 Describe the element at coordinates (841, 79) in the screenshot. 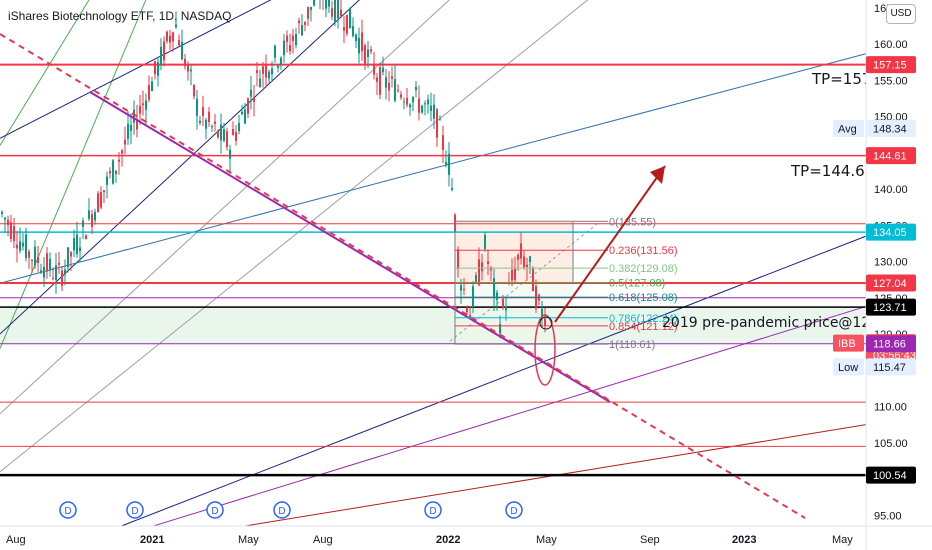

I see `annotation-tp157: TP=157` at that location.